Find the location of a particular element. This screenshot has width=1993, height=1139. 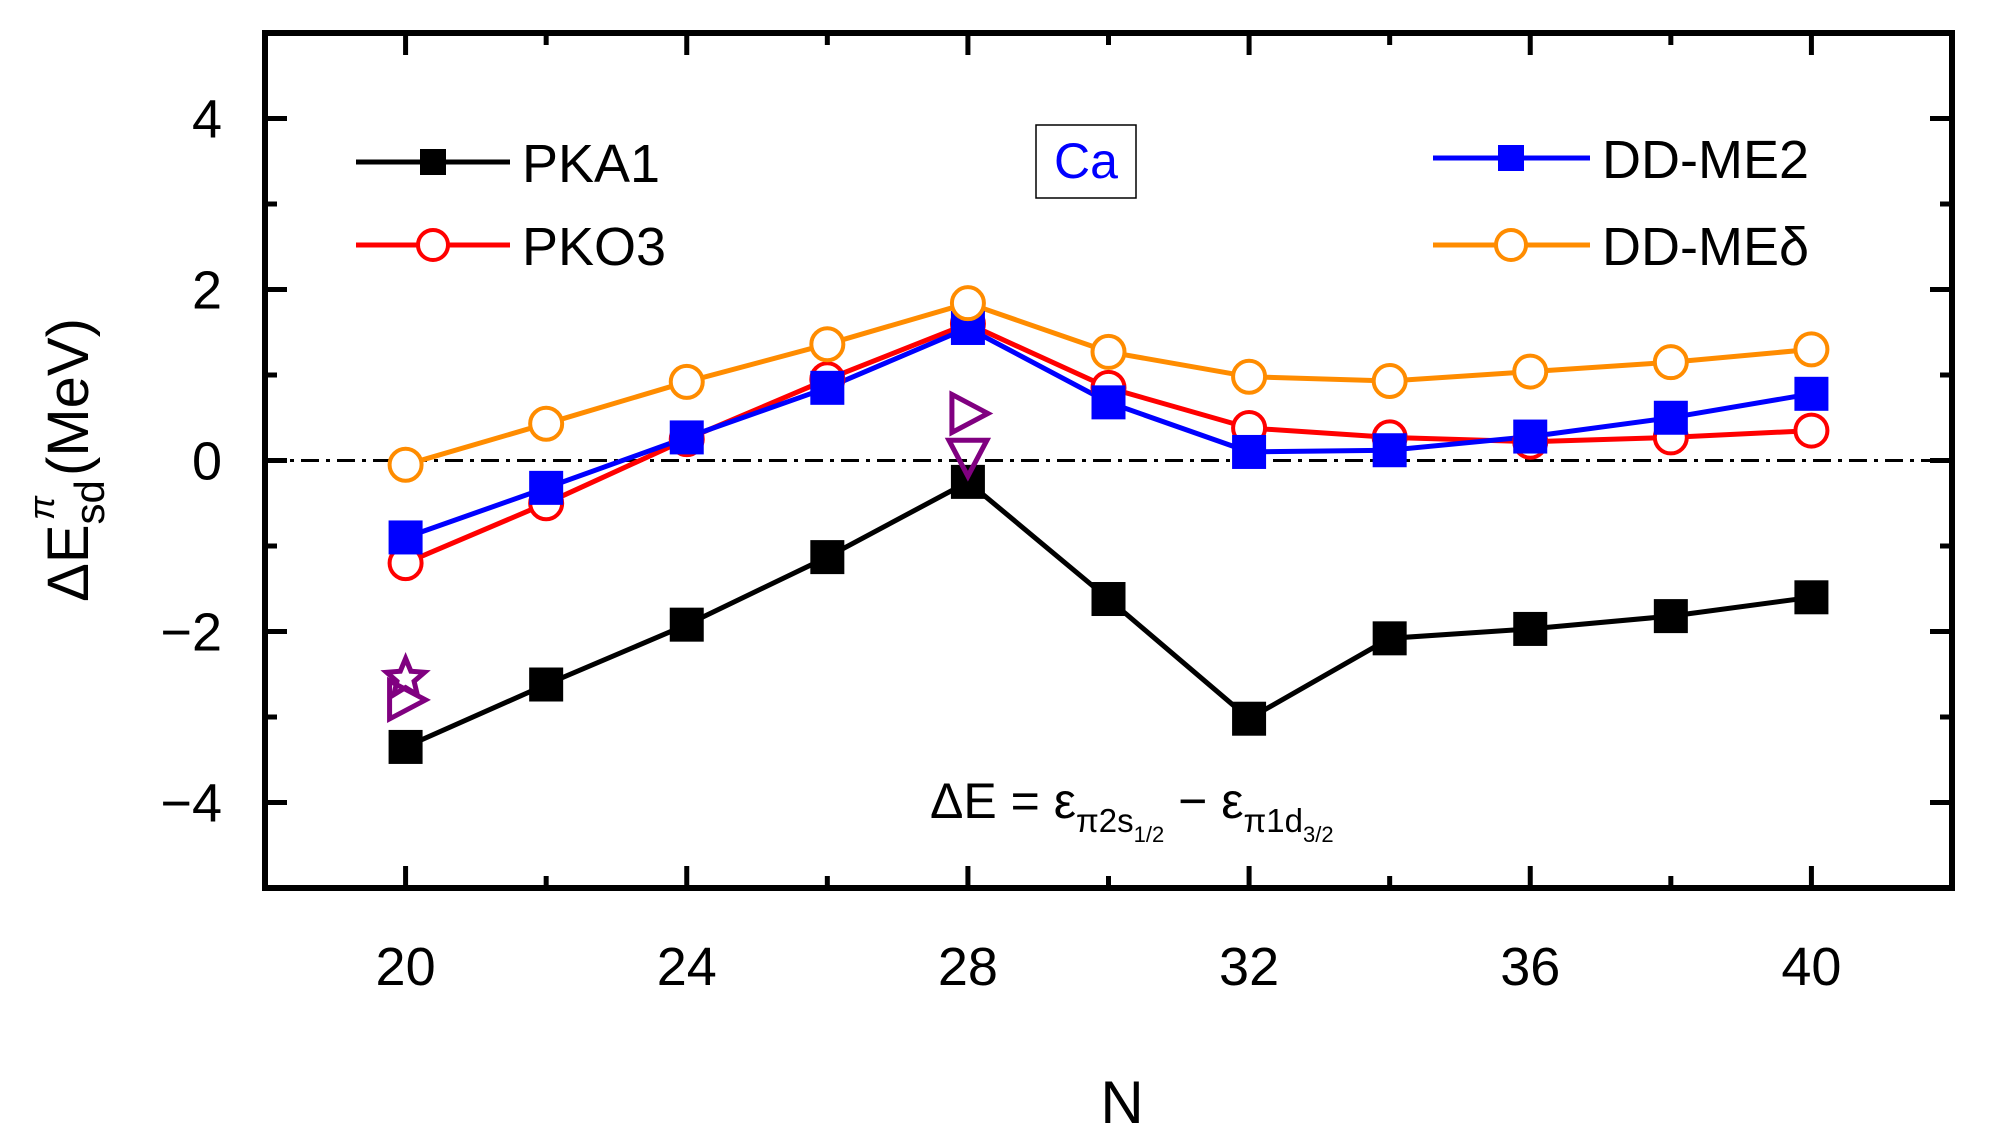

y-axis-title-base: ΔE is located at coordinates (68, 562).